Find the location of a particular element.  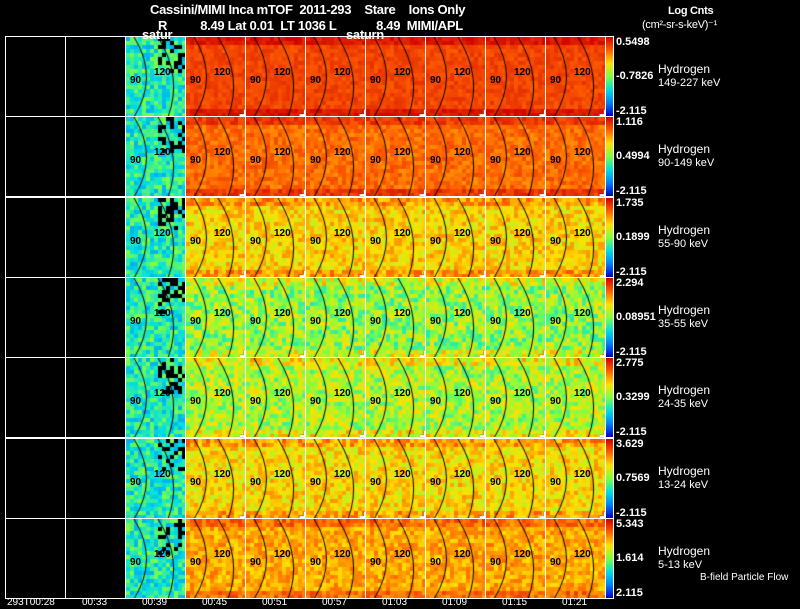

colorbar-tick-label: 3.629 is located at coordinates (630, 444).